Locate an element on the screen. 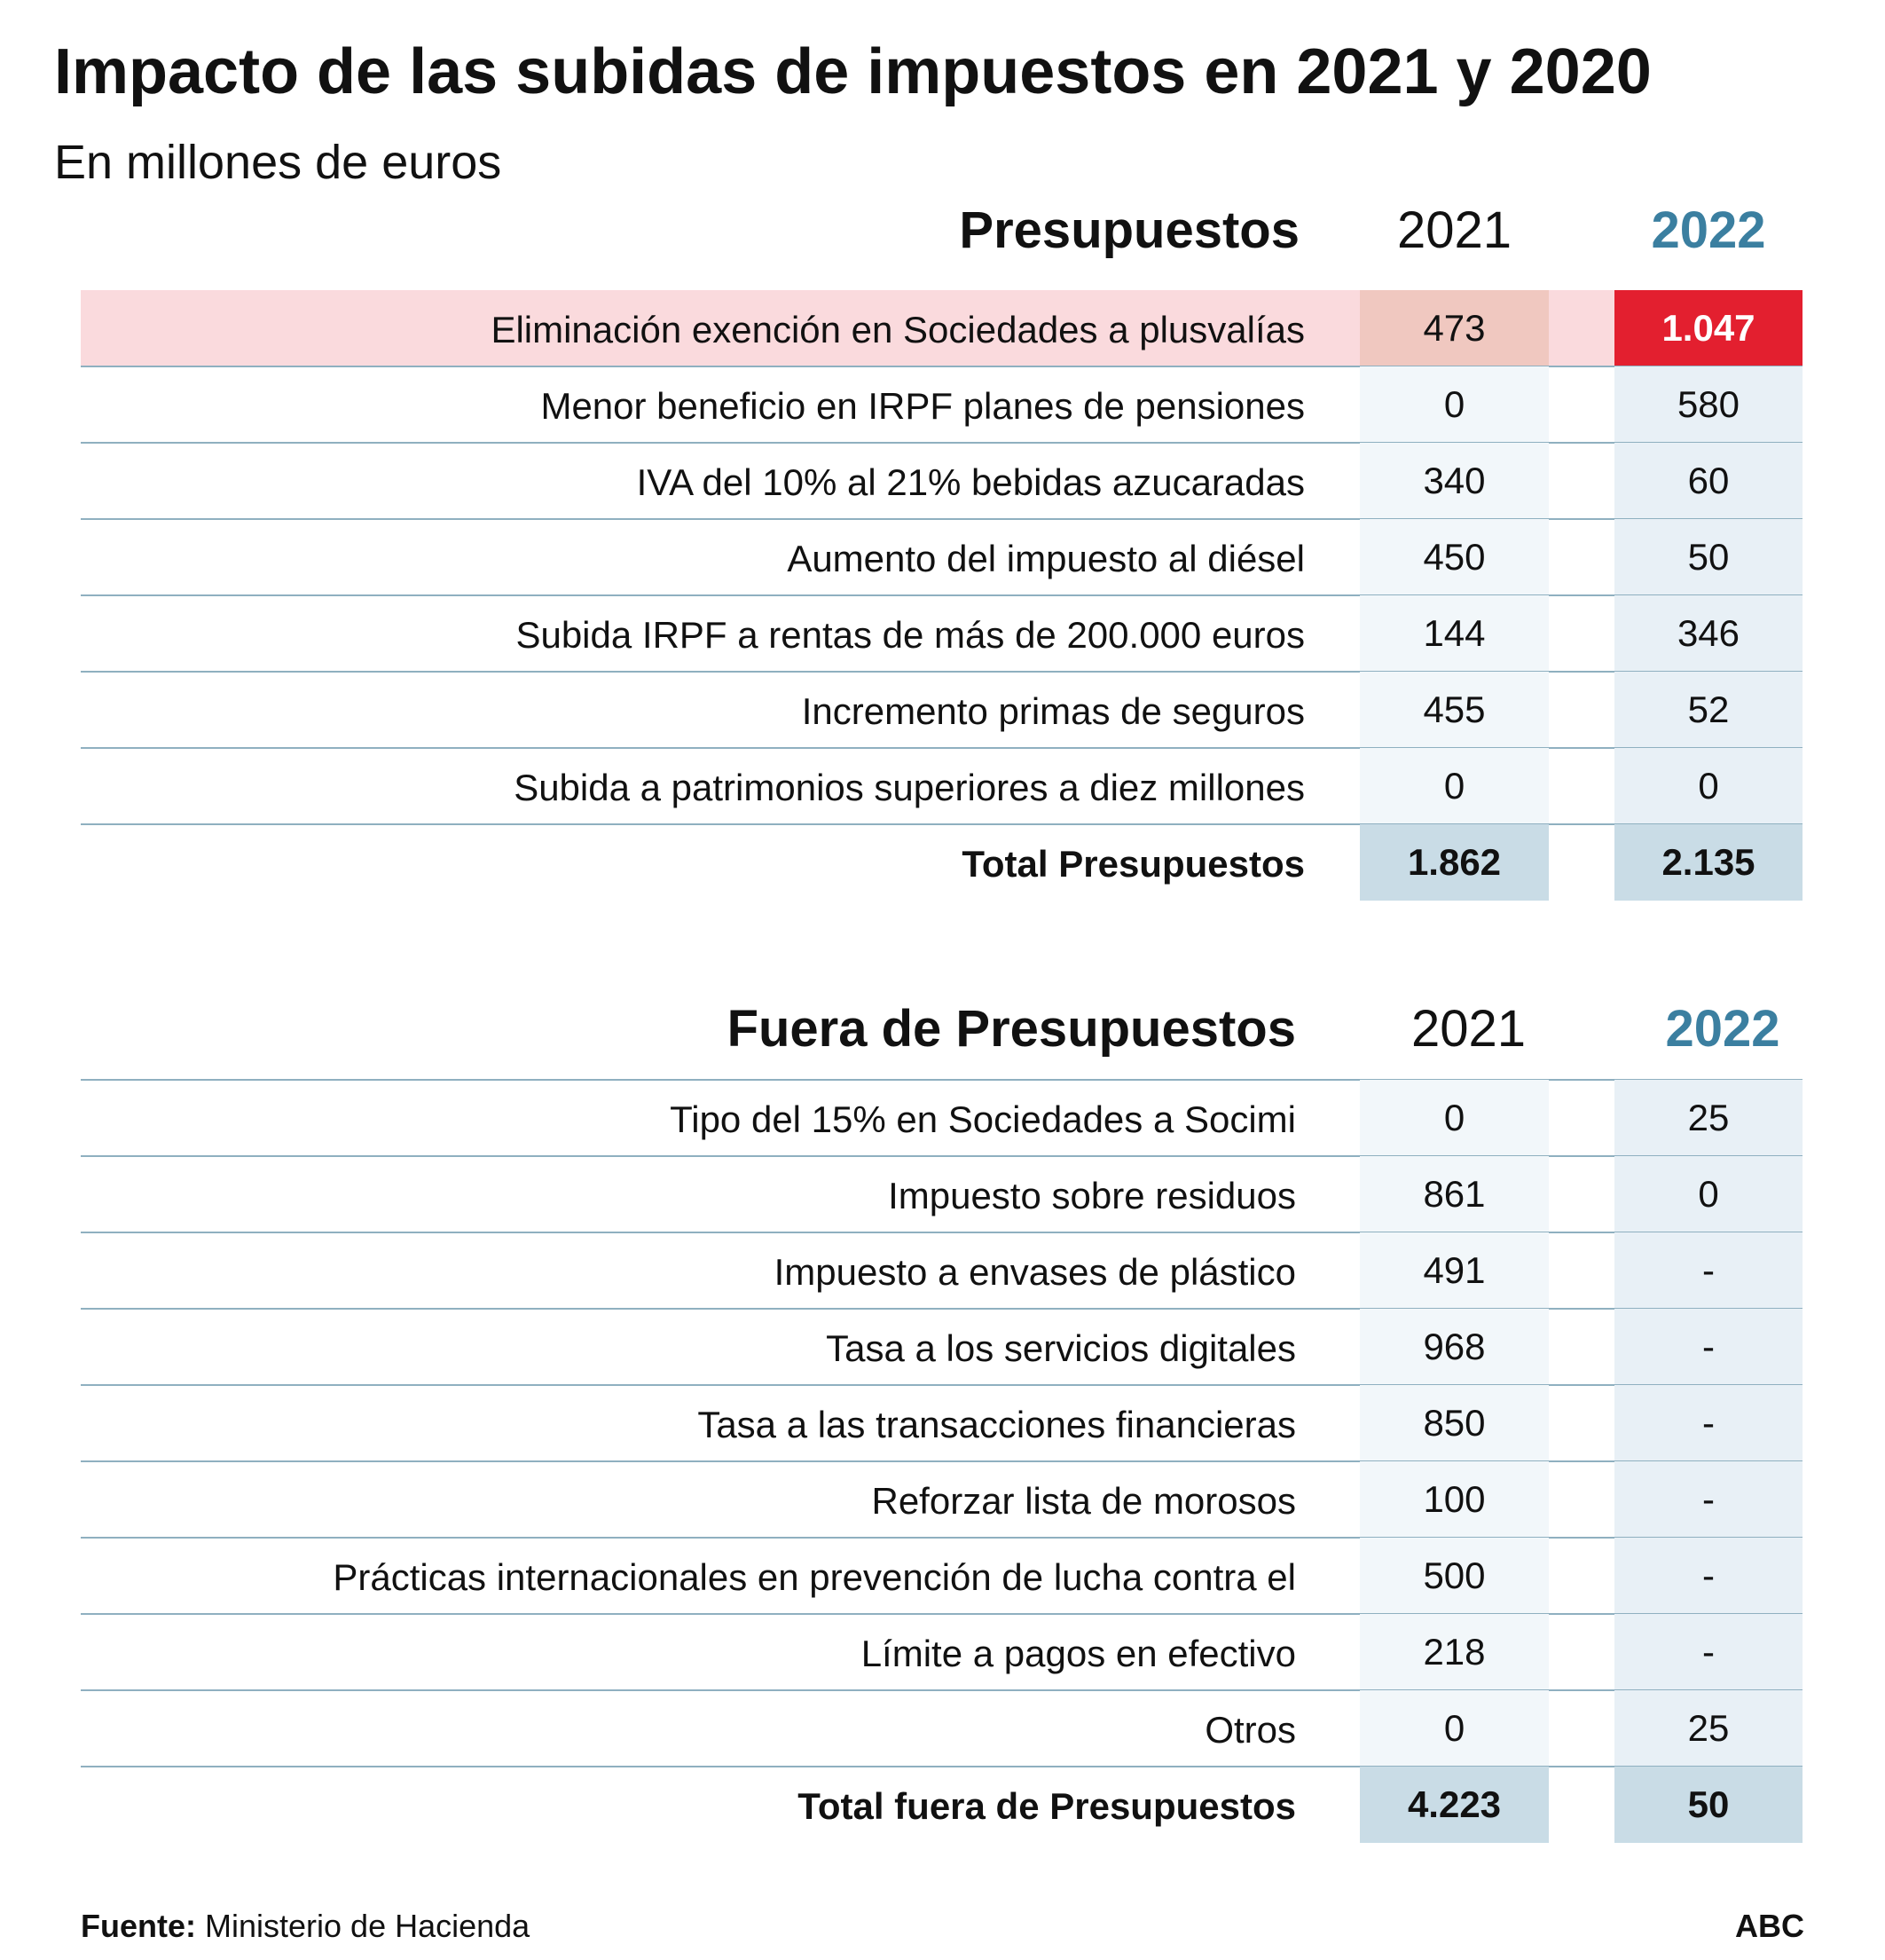  cell-2021: 455 is located at coordinates (1454, 710).